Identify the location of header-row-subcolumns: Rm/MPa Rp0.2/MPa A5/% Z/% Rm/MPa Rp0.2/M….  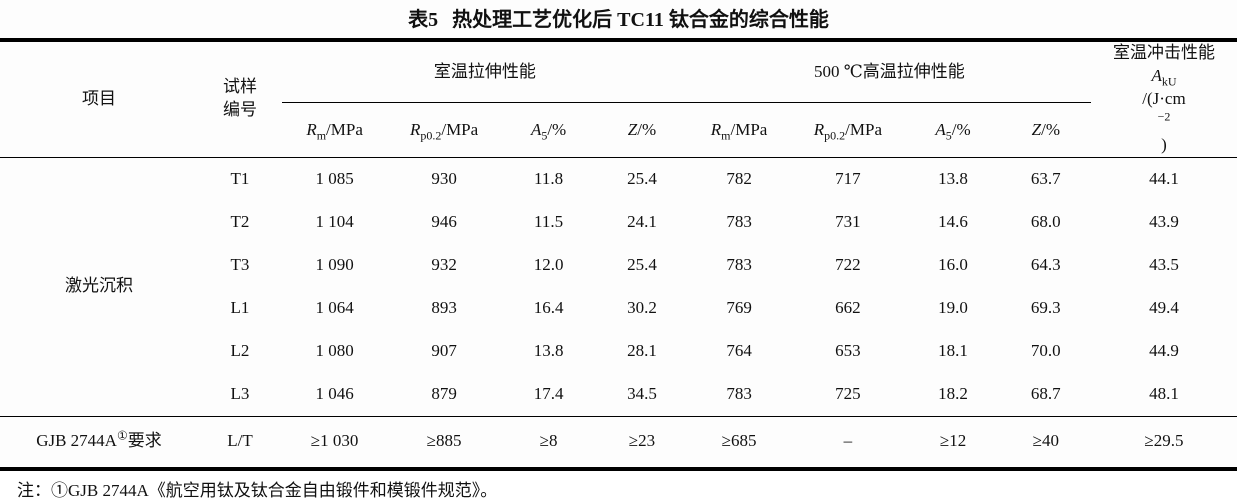
(618, 130).